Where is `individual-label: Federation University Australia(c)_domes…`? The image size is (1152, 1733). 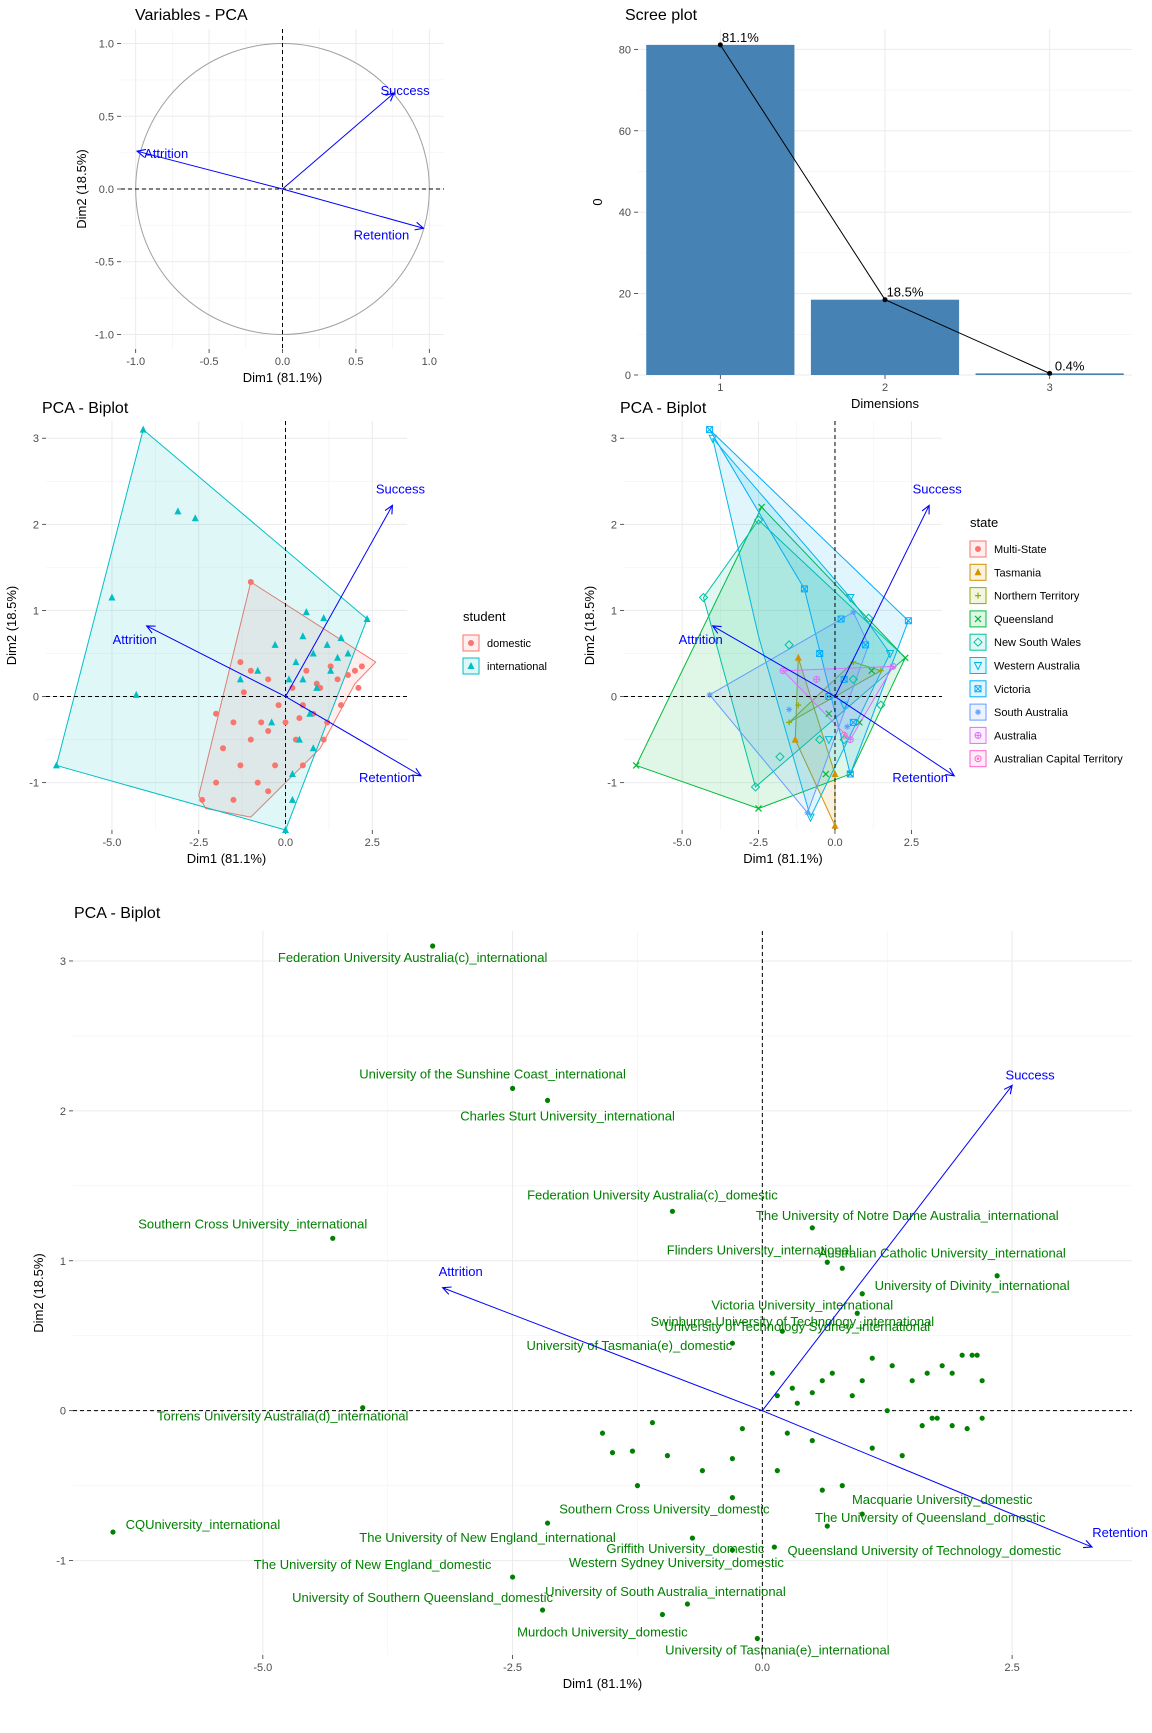 individual-label: Federation University Australia(c)_domes… is located at coordinates (652, 1194).